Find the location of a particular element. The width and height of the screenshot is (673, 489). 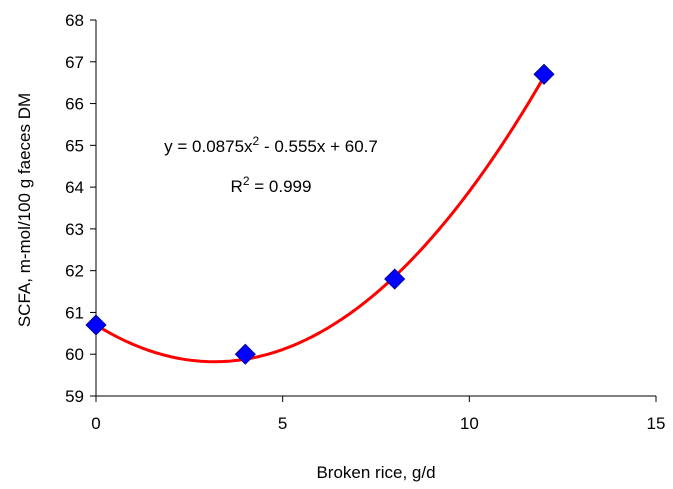

y-tick-label: 65 is located at coordinates (74, 145).